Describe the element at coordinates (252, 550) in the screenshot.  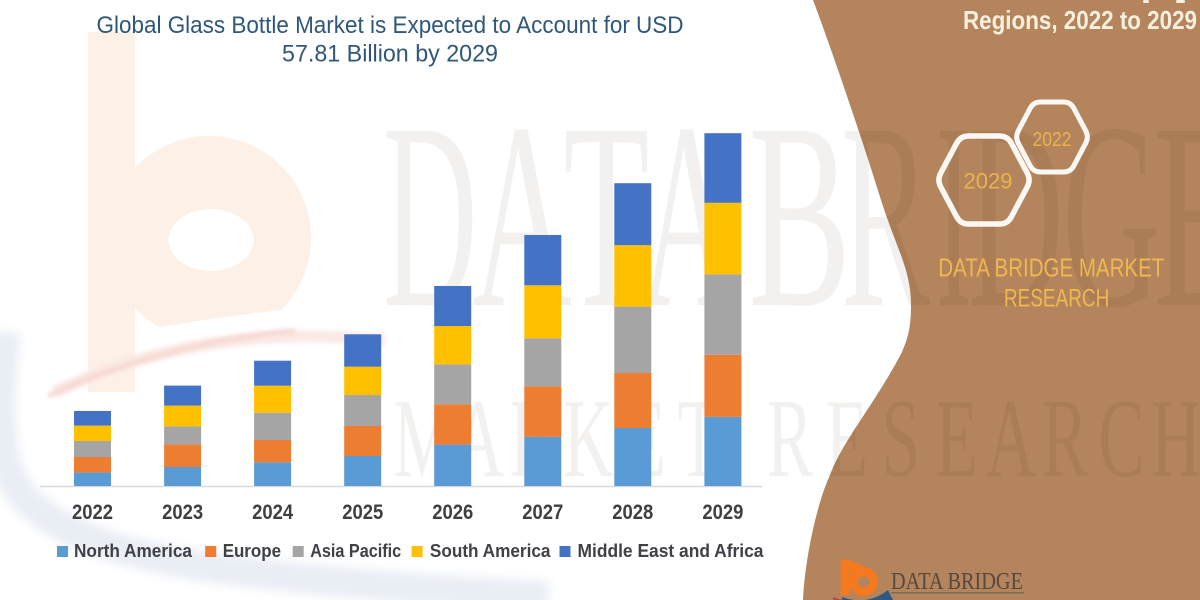
I see `svg-text: Europe` at that location.